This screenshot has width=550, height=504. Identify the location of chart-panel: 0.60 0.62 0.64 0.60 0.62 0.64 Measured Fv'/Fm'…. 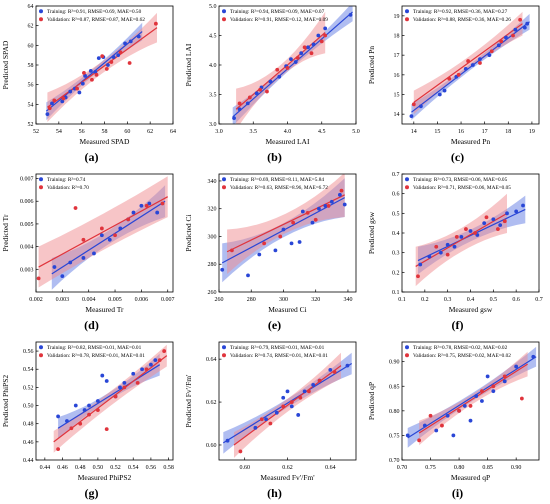
(274, 420).